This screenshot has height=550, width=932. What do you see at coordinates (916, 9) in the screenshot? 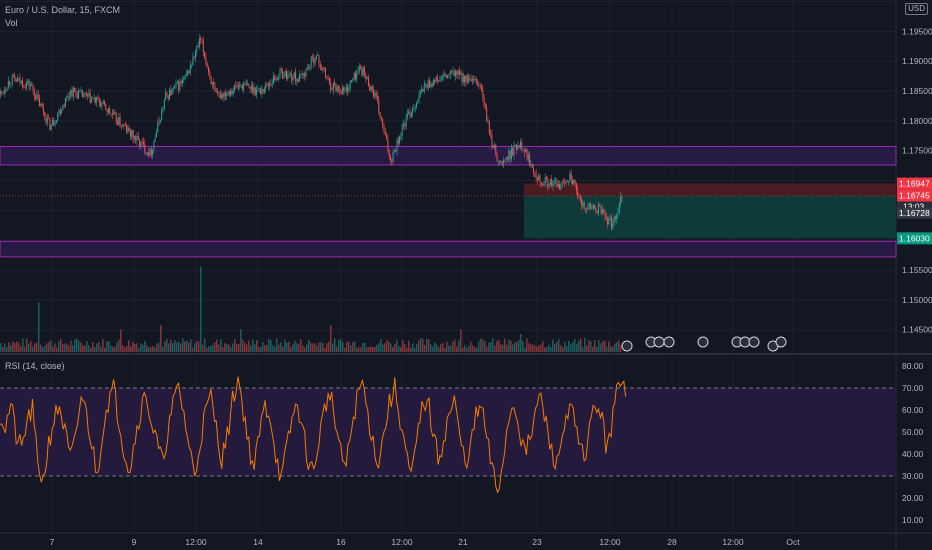
I see `currency-badge: USD` at bounding box center [916, 9].